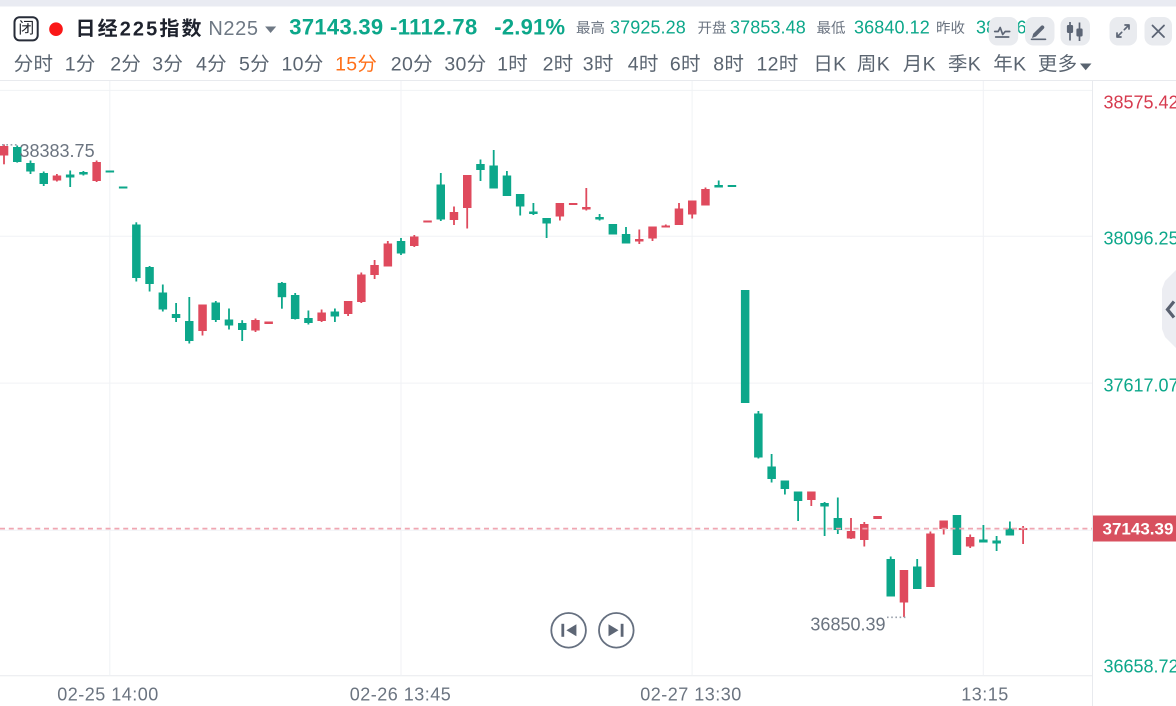 Image resolution: width=1176 pixels, height=706 pixels. What do you see at coordinates (140, 29) in the screenshot?
I see `svg-text: 225` at bounding box center [140, 29].